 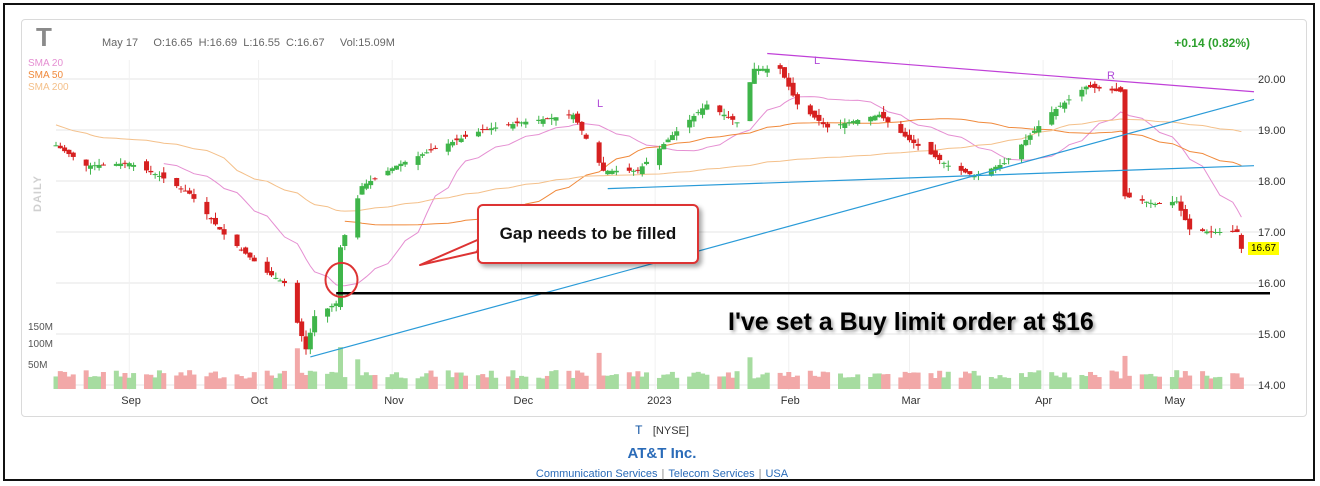 I want to click on footer-exchange: [NYSE], so click(x=670, y=431).